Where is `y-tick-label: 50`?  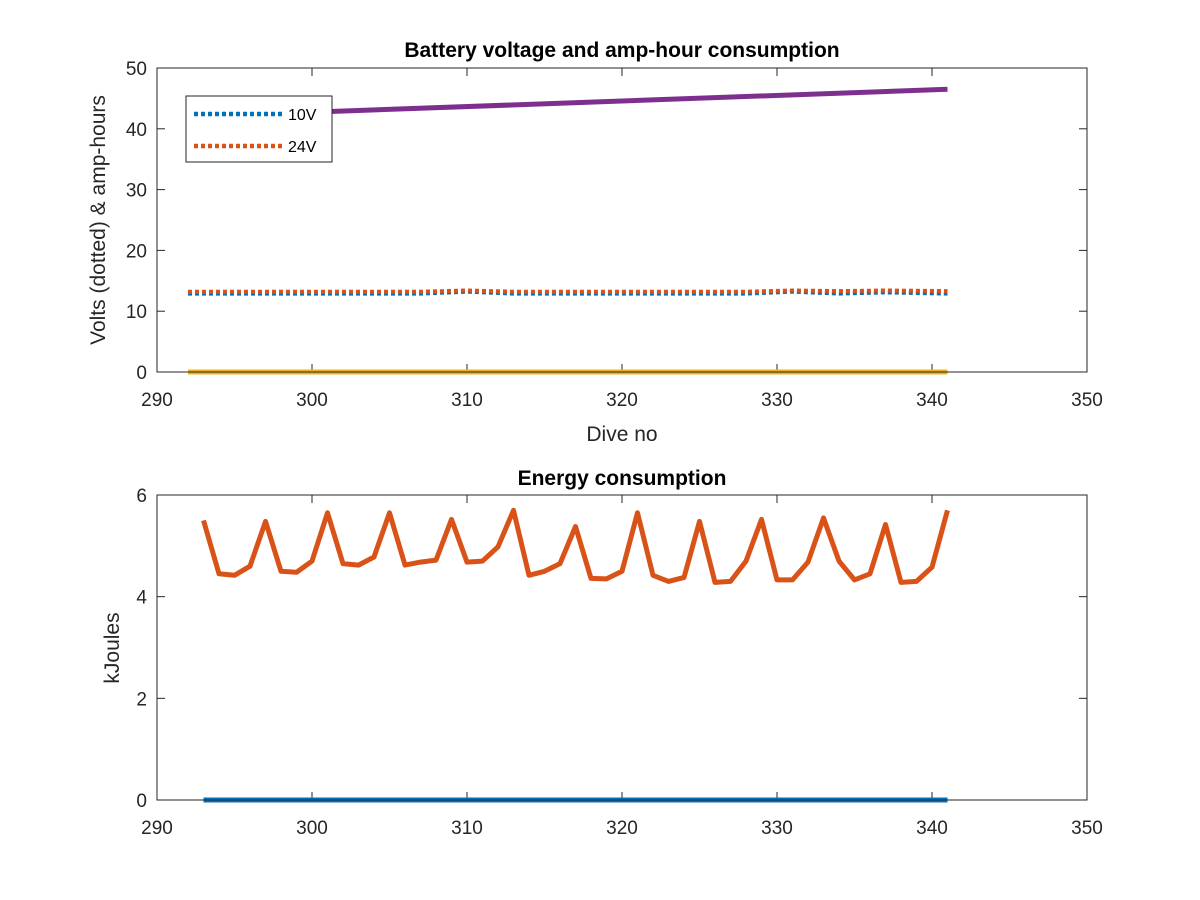
y-tick-label: 50 is located at coordinates (136, 69).